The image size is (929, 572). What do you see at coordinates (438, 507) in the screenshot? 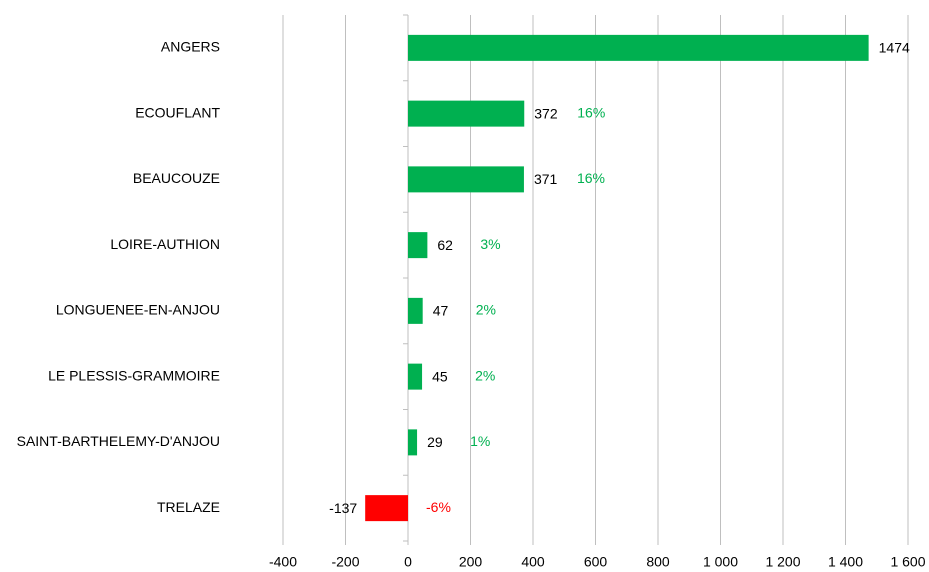
I see `share-label: -6%` at bounding box center [438, 507].